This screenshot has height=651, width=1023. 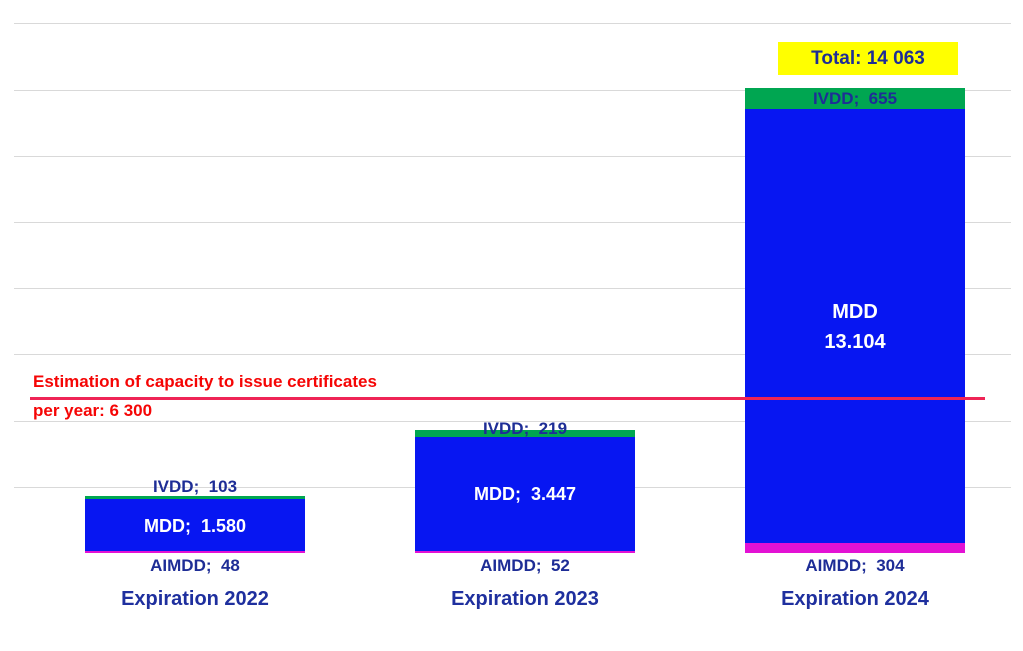 I want to click on mdd-segment-2023, so click(x=525, y=494).